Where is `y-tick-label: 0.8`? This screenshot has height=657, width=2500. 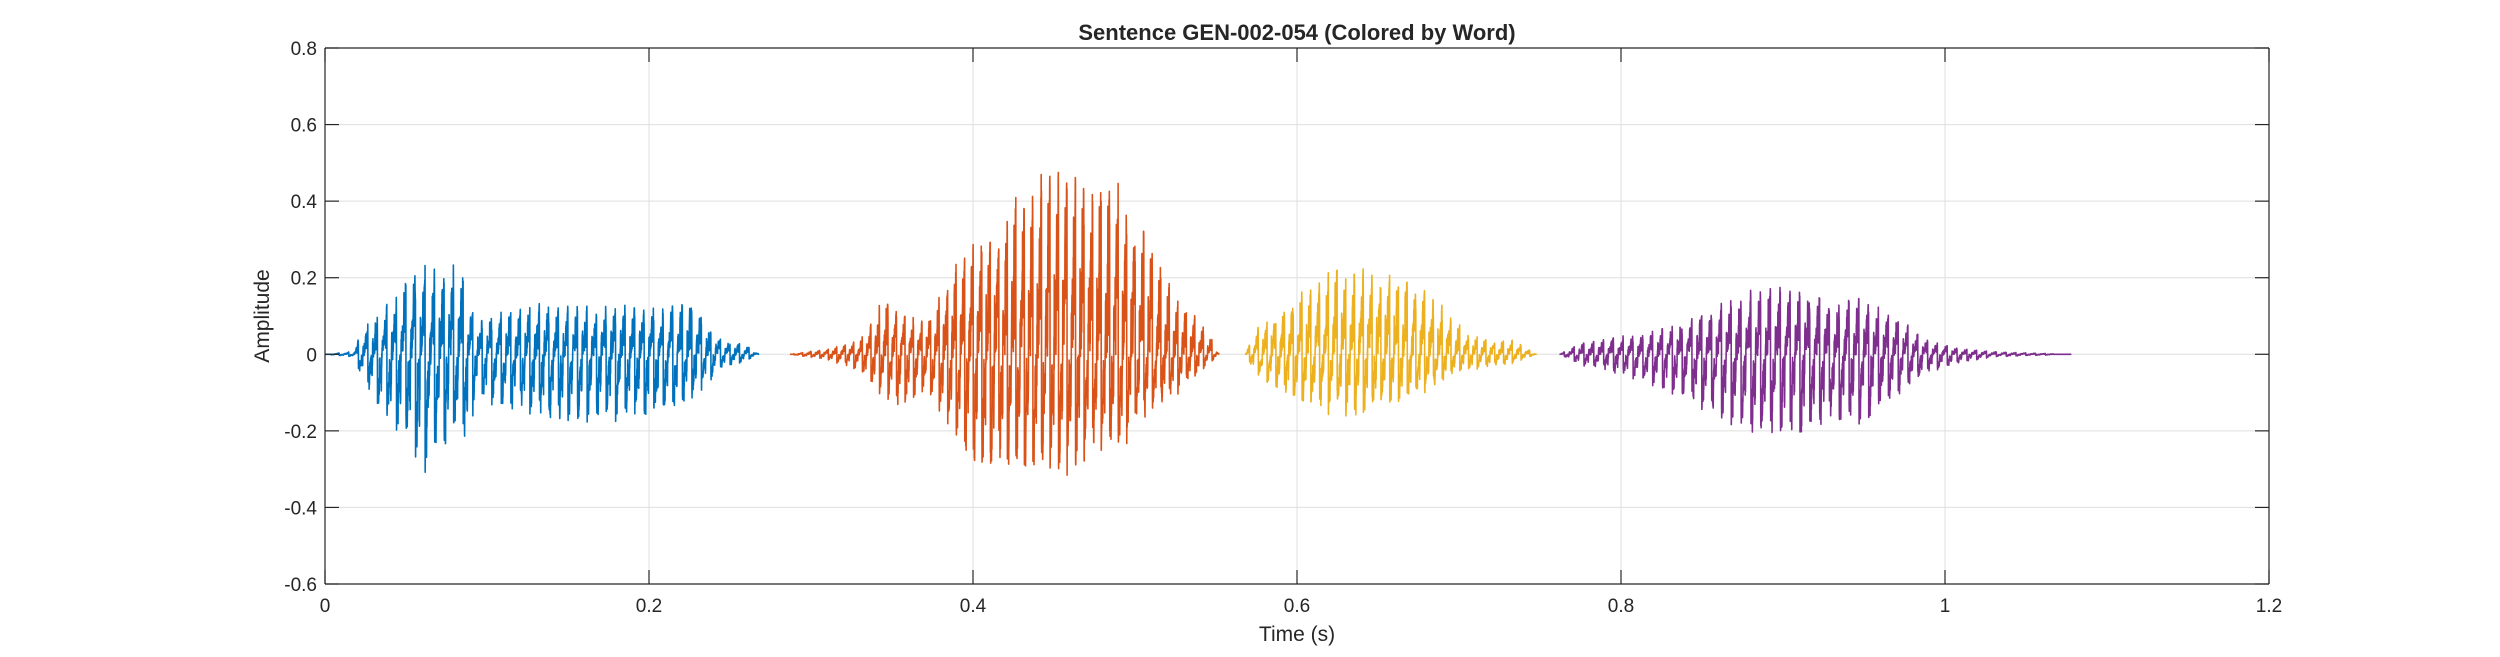
y-tick-label: 0.8 is located at coordinates (304, 49).